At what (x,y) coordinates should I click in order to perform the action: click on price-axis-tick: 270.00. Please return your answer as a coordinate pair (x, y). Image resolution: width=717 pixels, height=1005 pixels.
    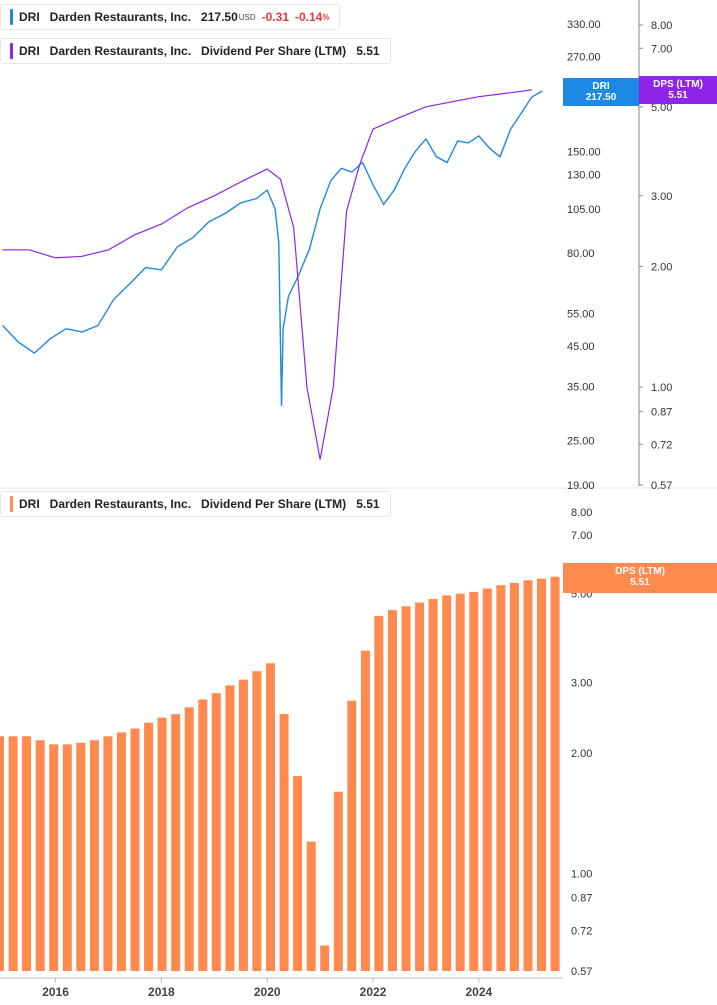
    Looking at the image, I should click on (584, 57).